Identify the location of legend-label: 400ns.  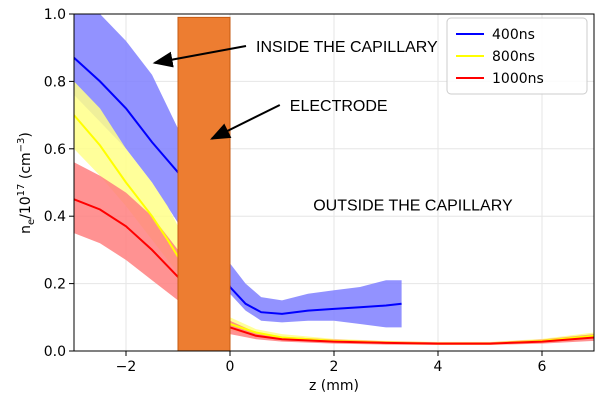
(513, 35).